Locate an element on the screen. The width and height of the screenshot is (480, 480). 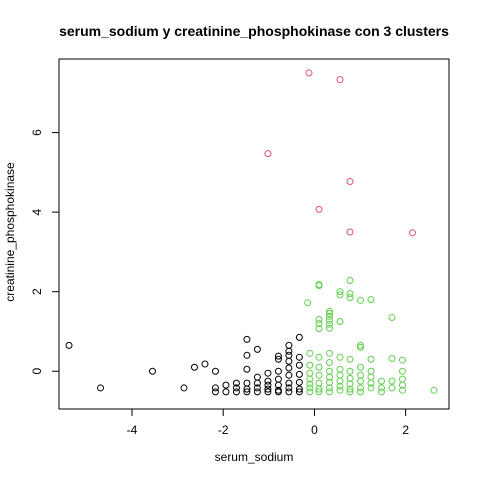
x-axis: -4 -2 0 2 is located at coordinates (268, 422).